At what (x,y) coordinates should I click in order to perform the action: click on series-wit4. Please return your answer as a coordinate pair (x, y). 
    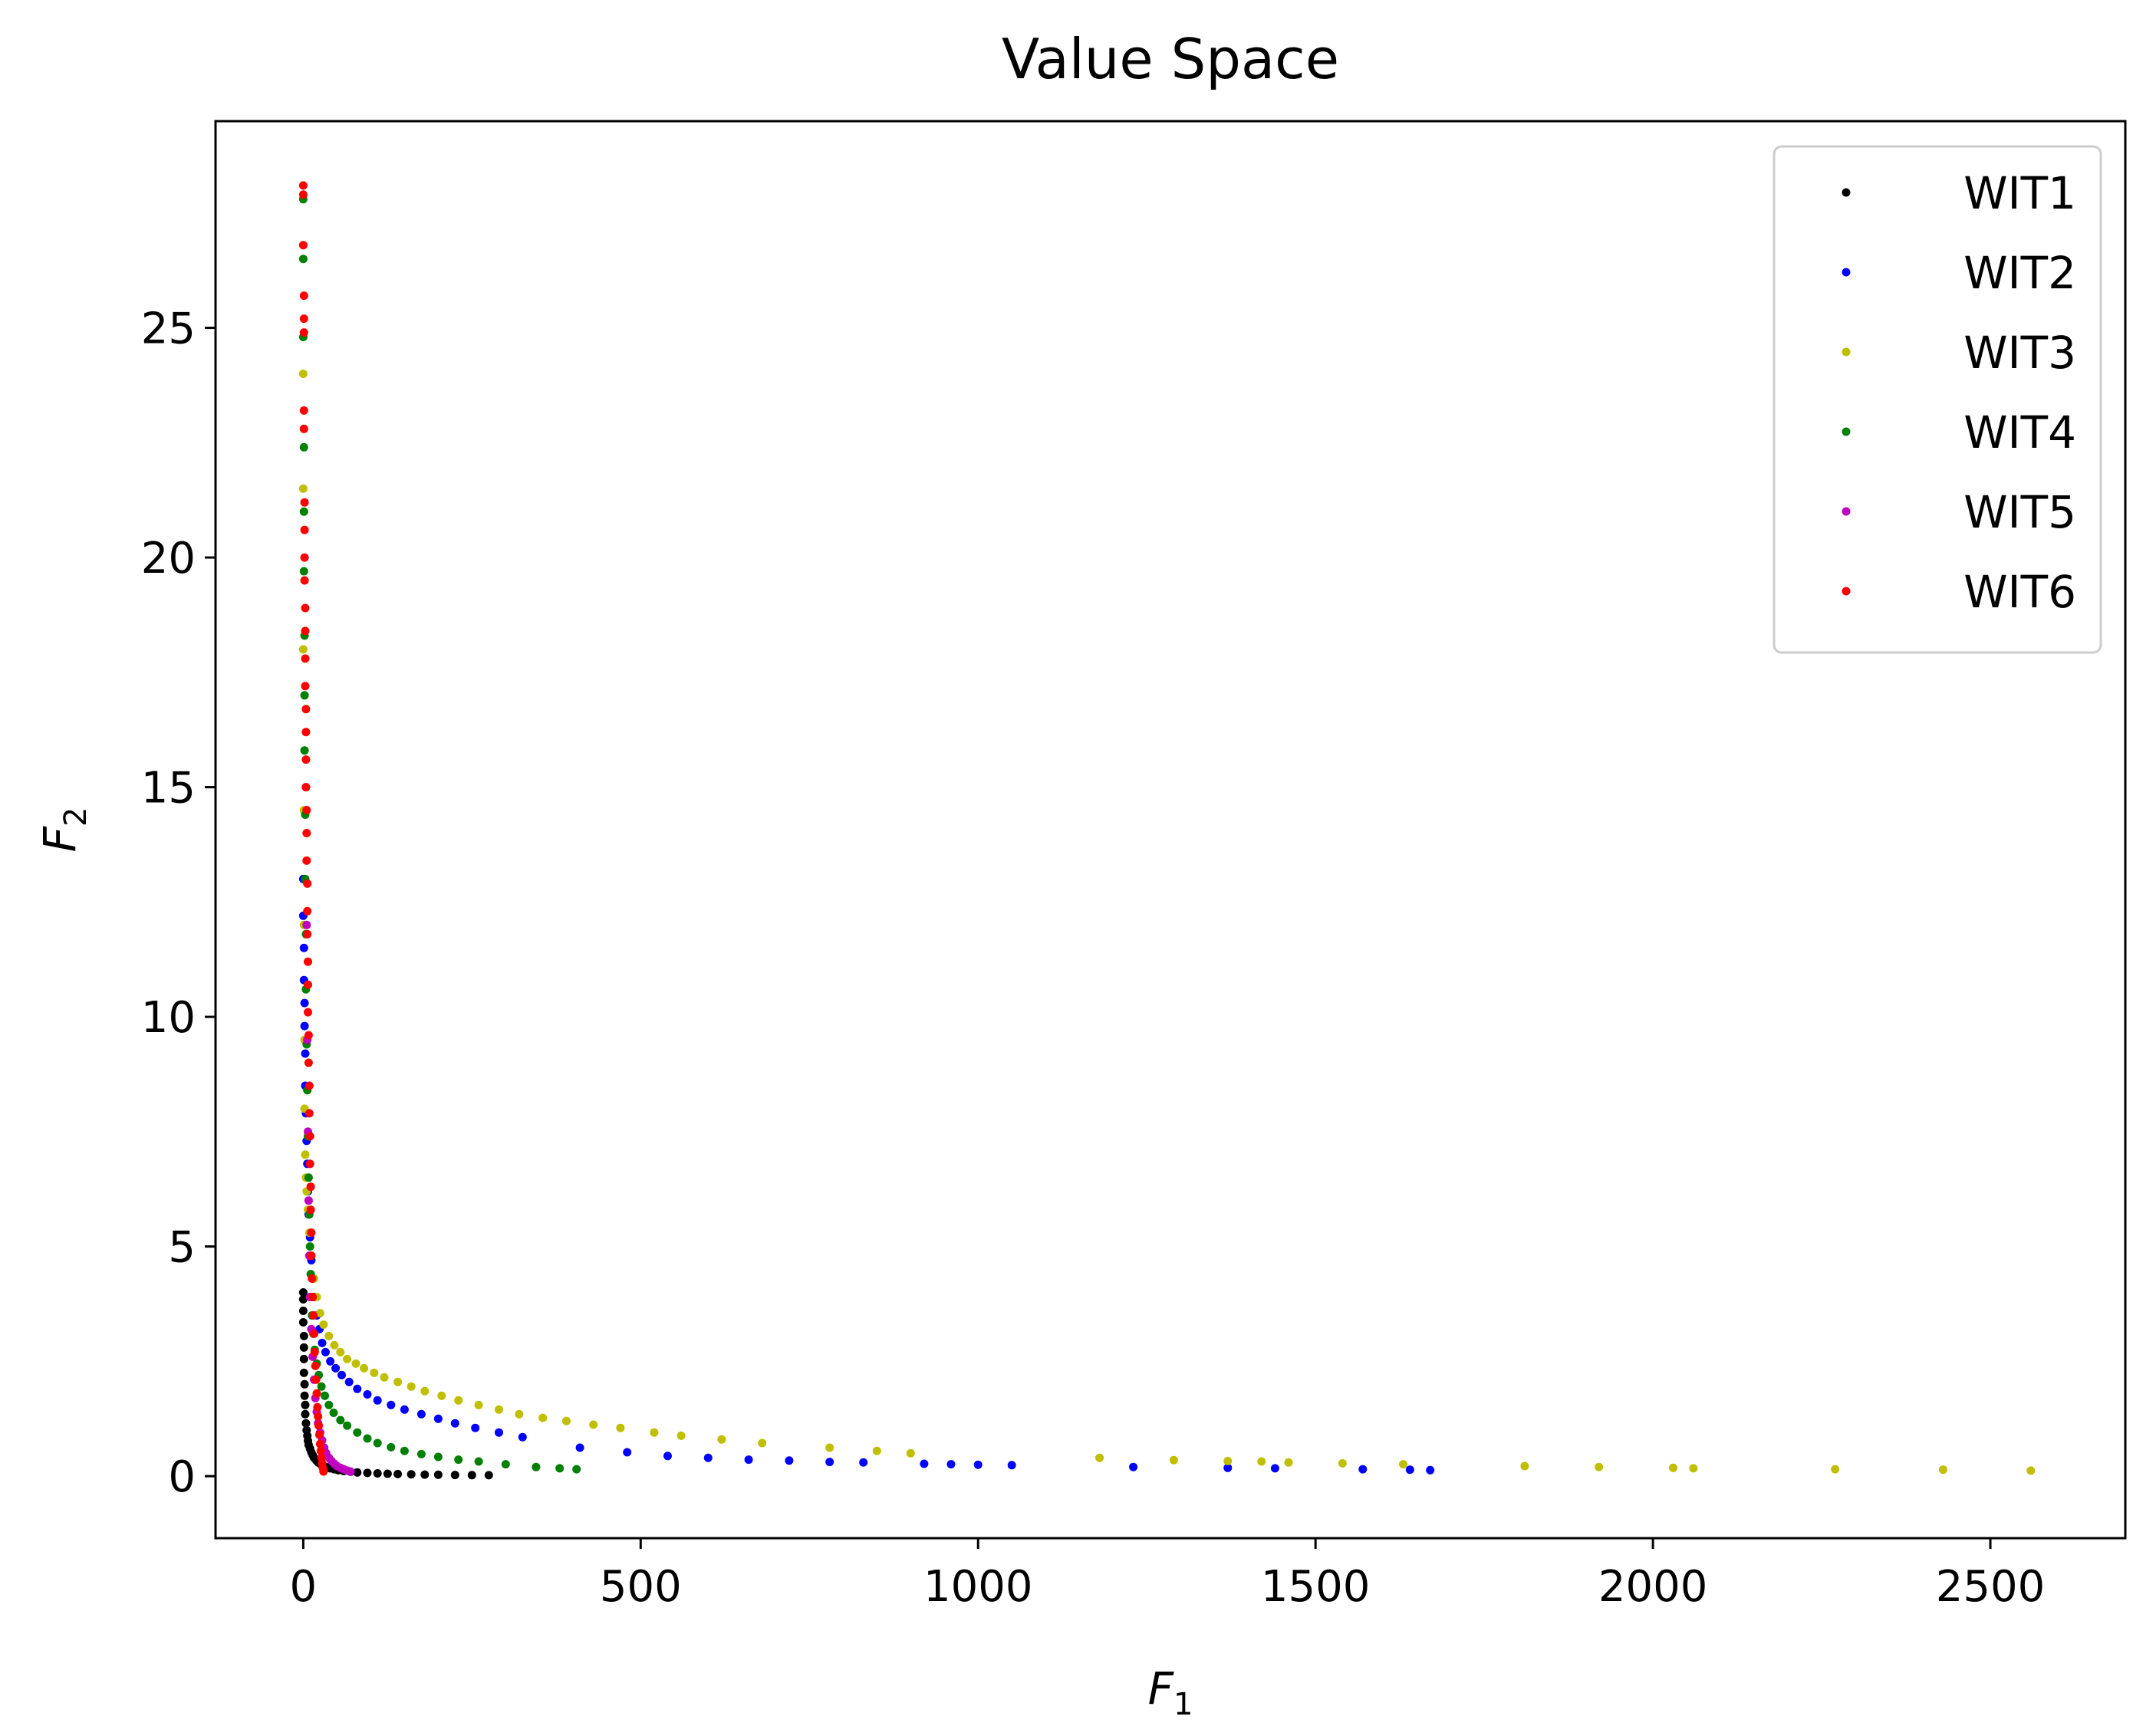
    Looking at the image, I should click on (439, 834).